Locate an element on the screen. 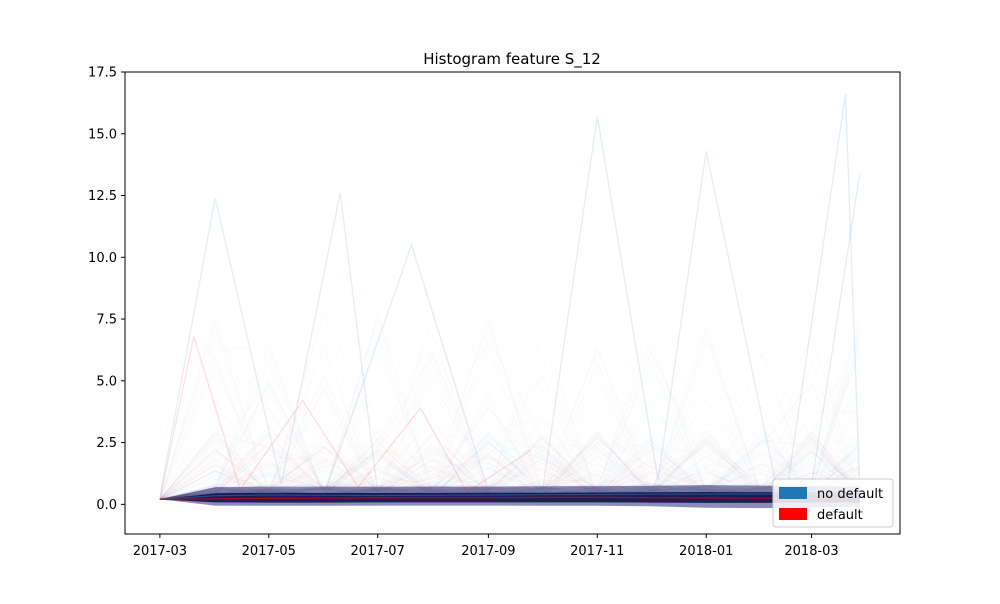  y-tick-label: 10.0 is located at coordinates (102, 258).